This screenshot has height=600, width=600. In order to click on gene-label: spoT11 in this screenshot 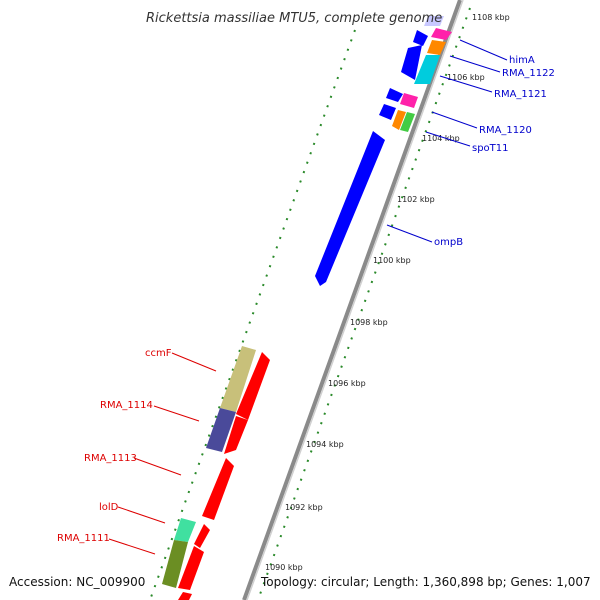, I will do `click(490, 148)`.